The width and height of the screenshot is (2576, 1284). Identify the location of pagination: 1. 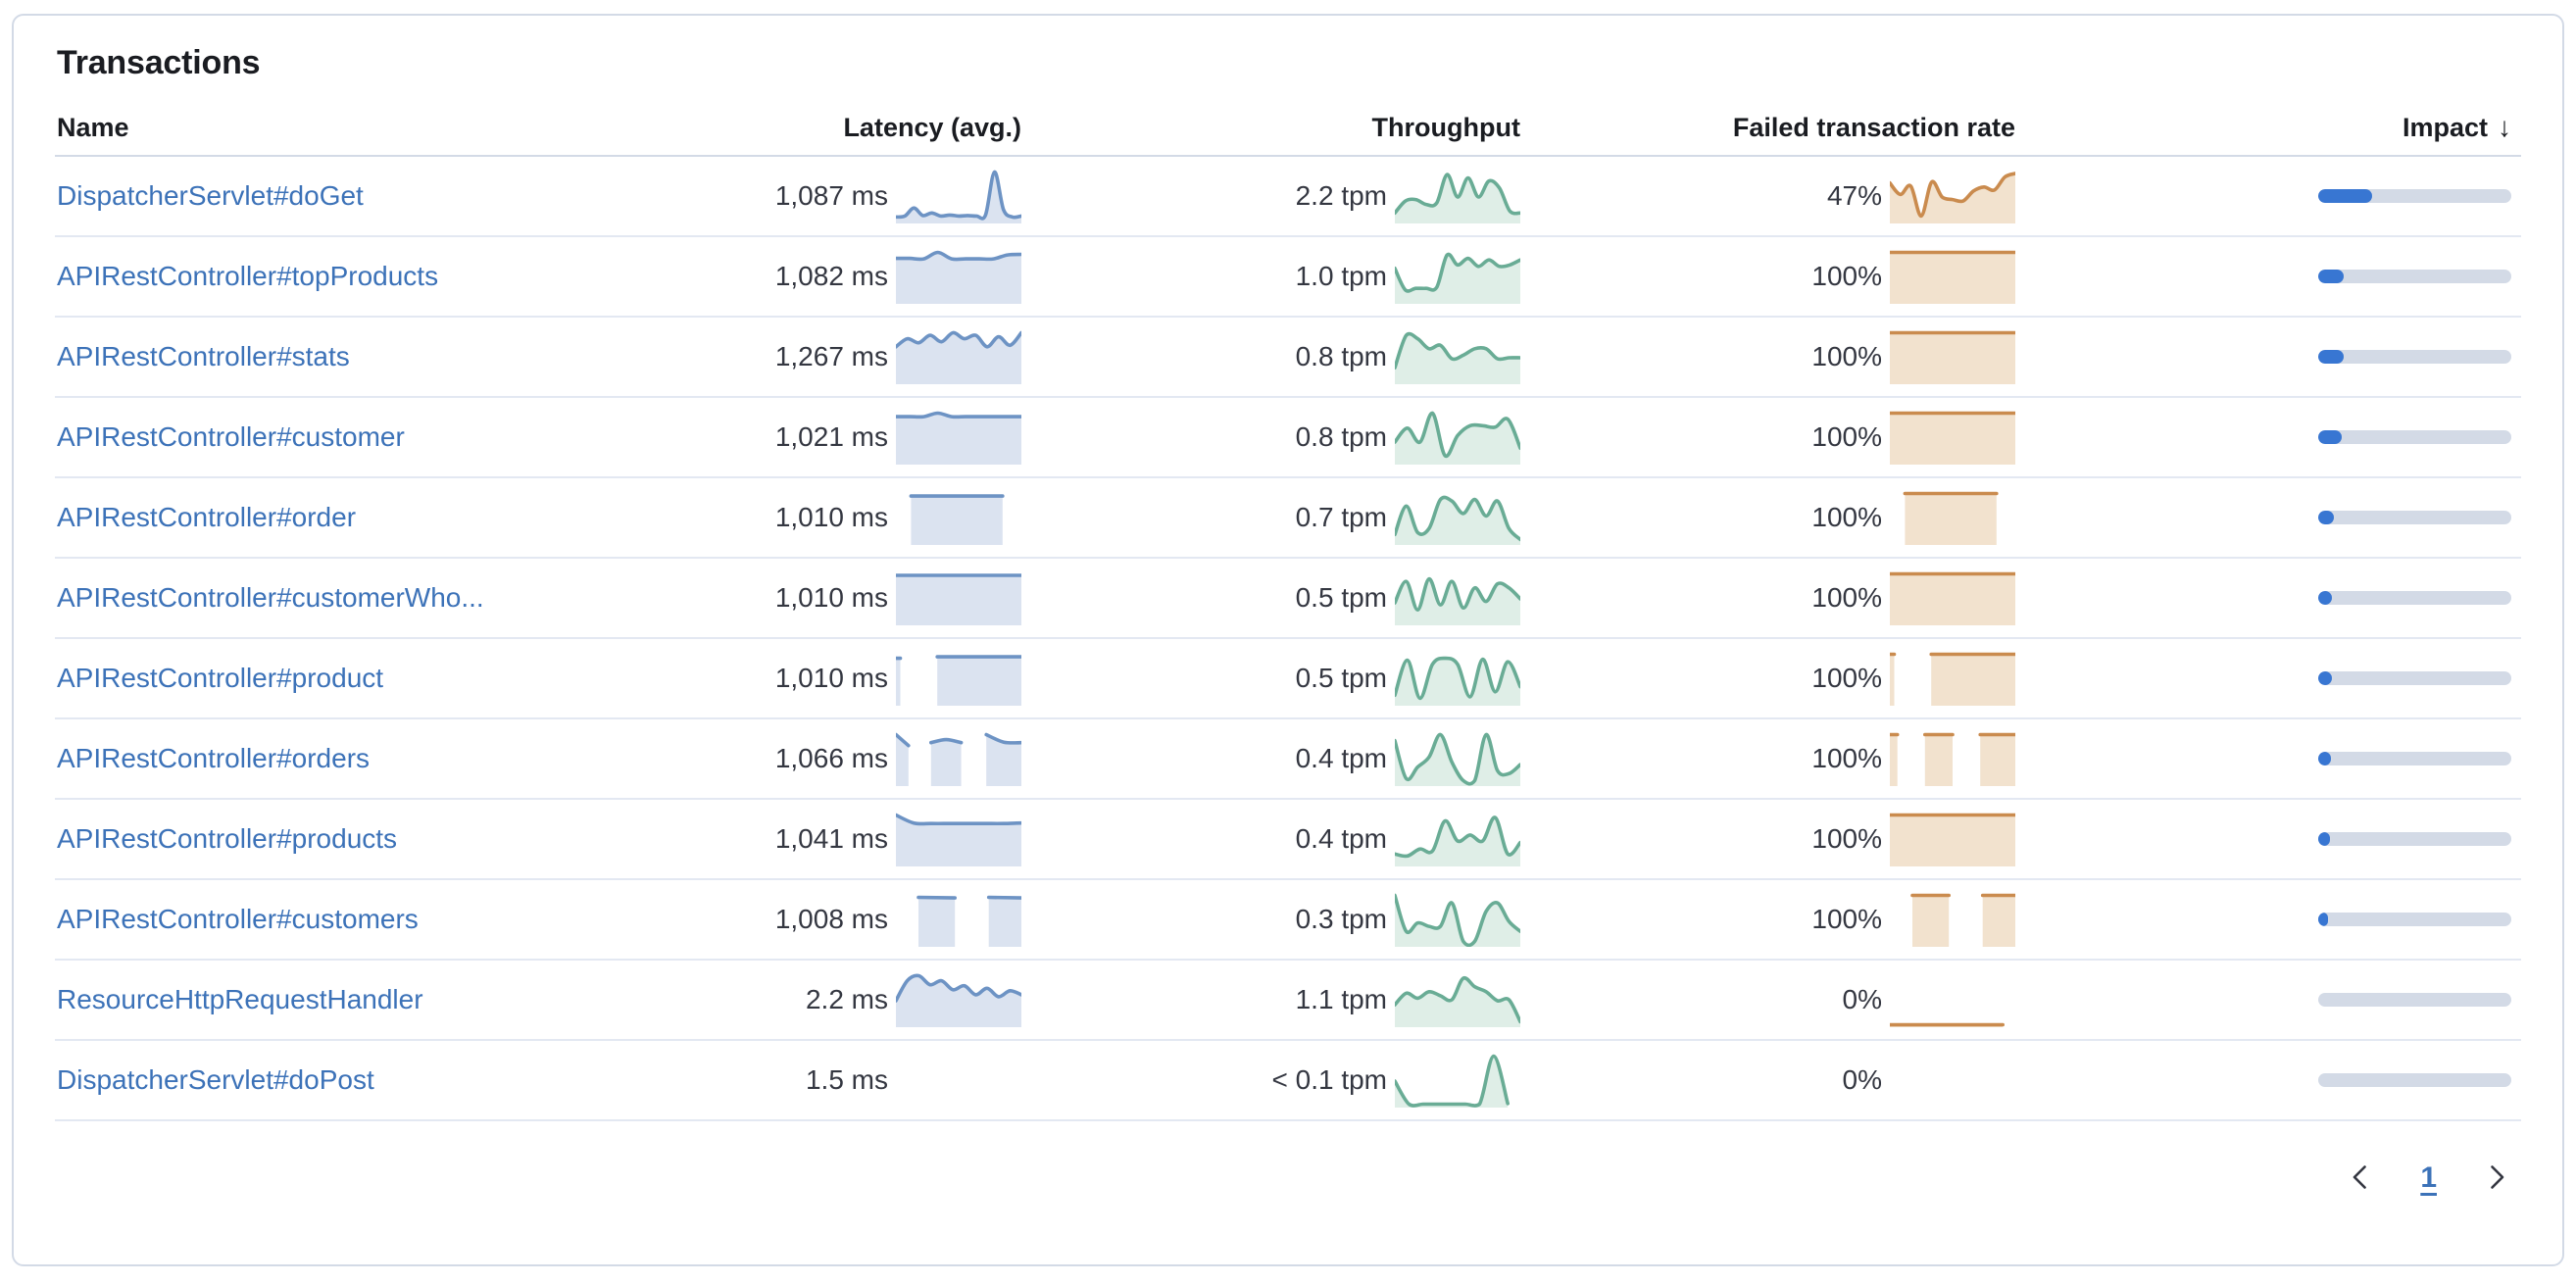
(1264, 1178).